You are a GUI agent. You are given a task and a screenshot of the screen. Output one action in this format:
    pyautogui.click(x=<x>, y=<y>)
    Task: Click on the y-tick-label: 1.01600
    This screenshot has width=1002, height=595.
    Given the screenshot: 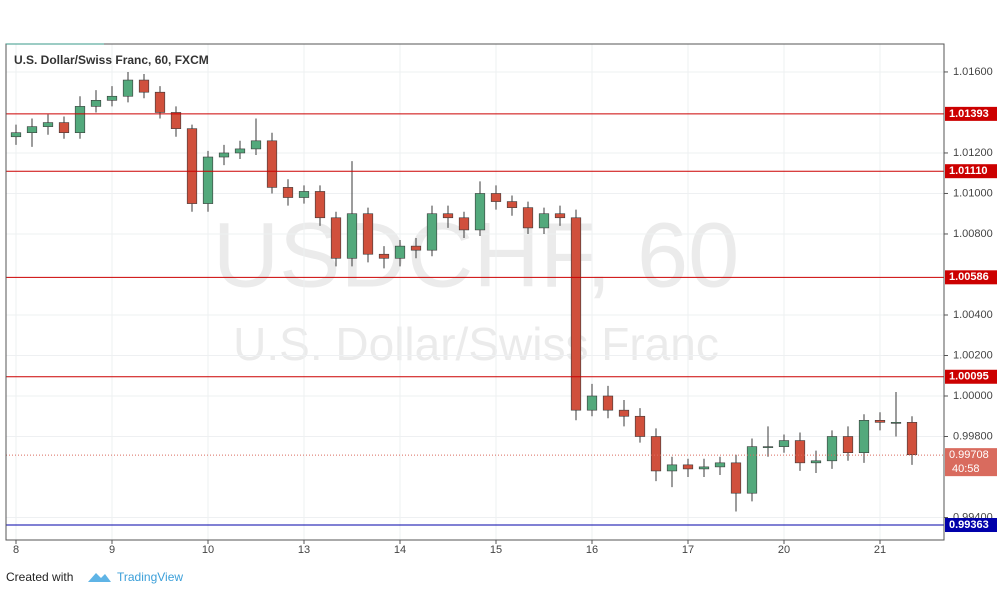 What is the action you would take?
    pyautogui.click(x=973, y=72)
    